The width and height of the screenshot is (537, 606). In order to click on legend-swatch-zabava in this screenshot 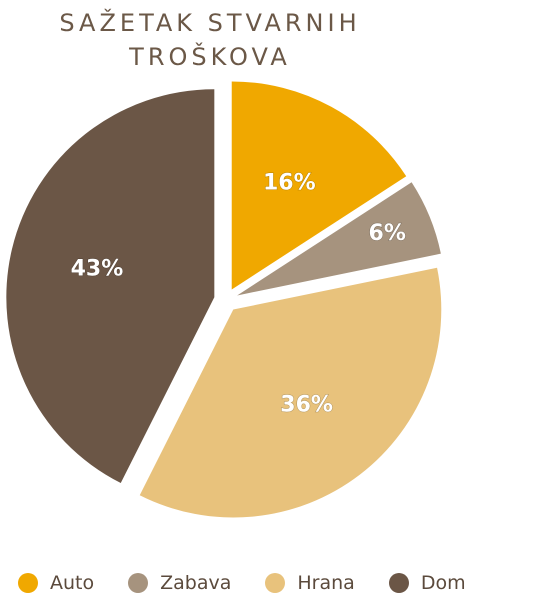, I will do `click(138, 583)`.